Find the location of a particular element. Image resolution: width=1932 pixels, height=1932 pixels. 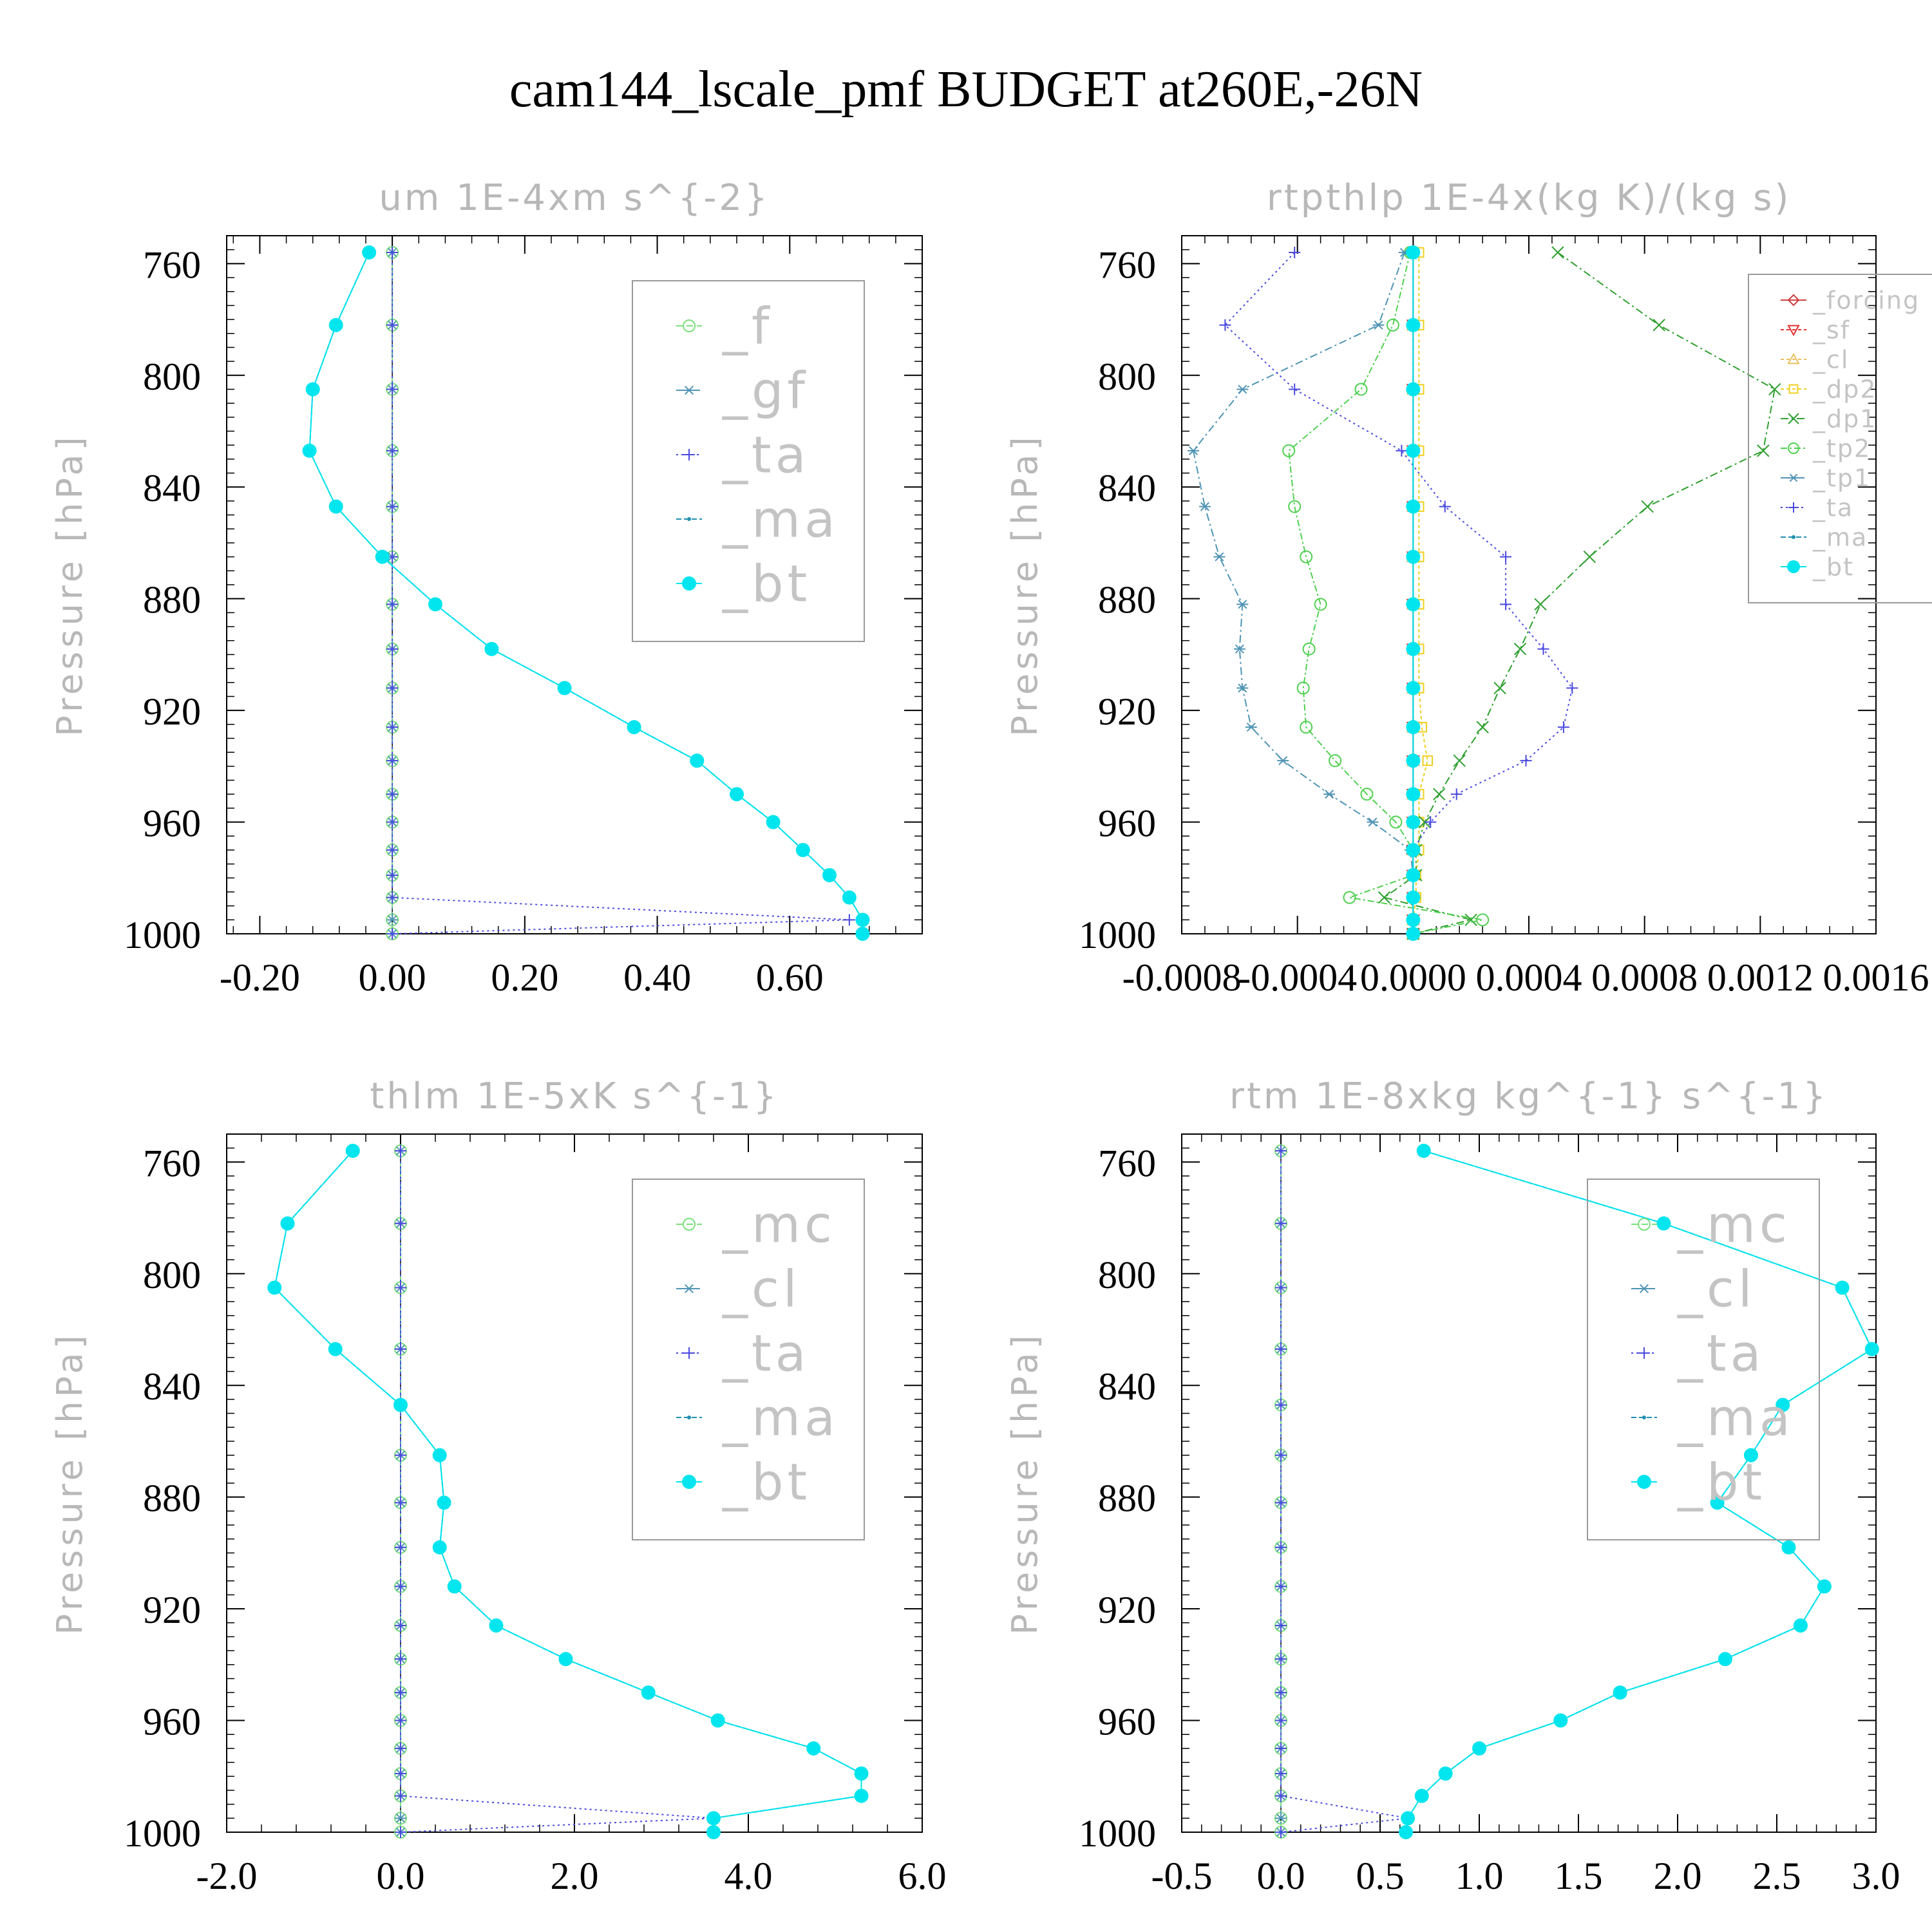

x-tick-label: 0.20 is located at coordinates (524, 977).